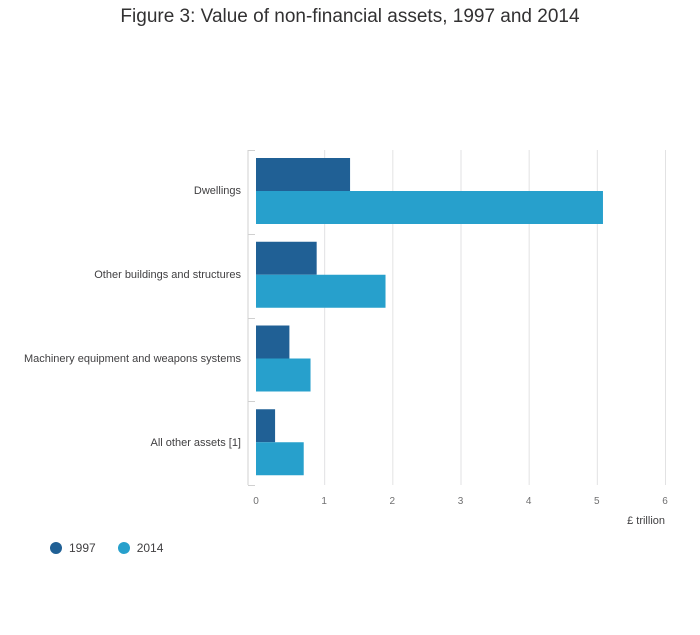 Image resolution: width=700 pixels, height=635 pixels. What do you see at coordinates (217, 191) in the screenshot?
I see `category-label-0: Dwellings` at bounding box center [217, 191].